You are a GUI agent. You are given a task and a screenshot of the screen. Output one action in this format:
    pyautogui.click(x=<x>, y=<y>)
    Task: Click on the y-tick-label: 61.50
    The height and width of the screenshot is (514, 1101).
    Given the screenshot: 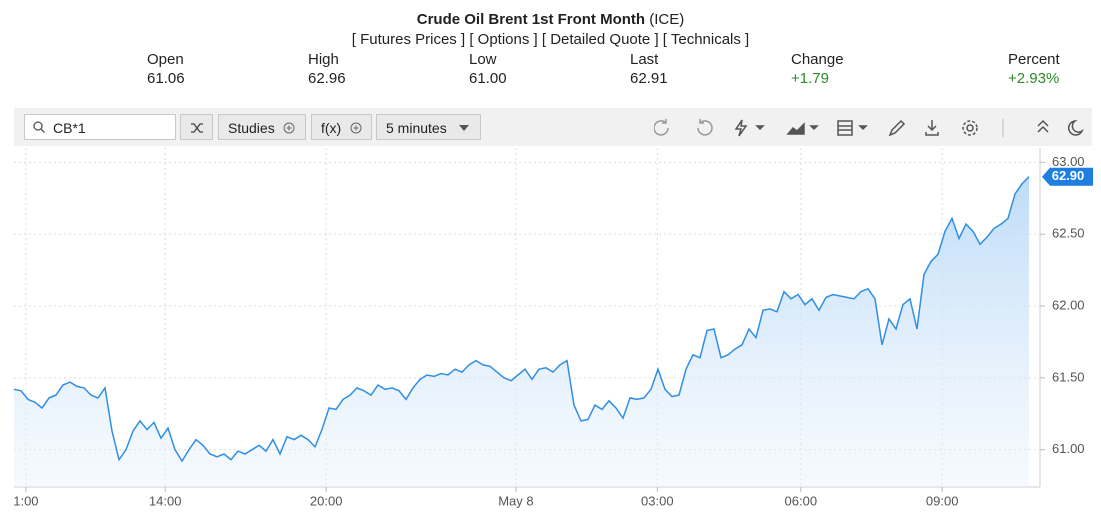 What is the action you would take?
    pyautogui.click(x=1068, y=376)
    